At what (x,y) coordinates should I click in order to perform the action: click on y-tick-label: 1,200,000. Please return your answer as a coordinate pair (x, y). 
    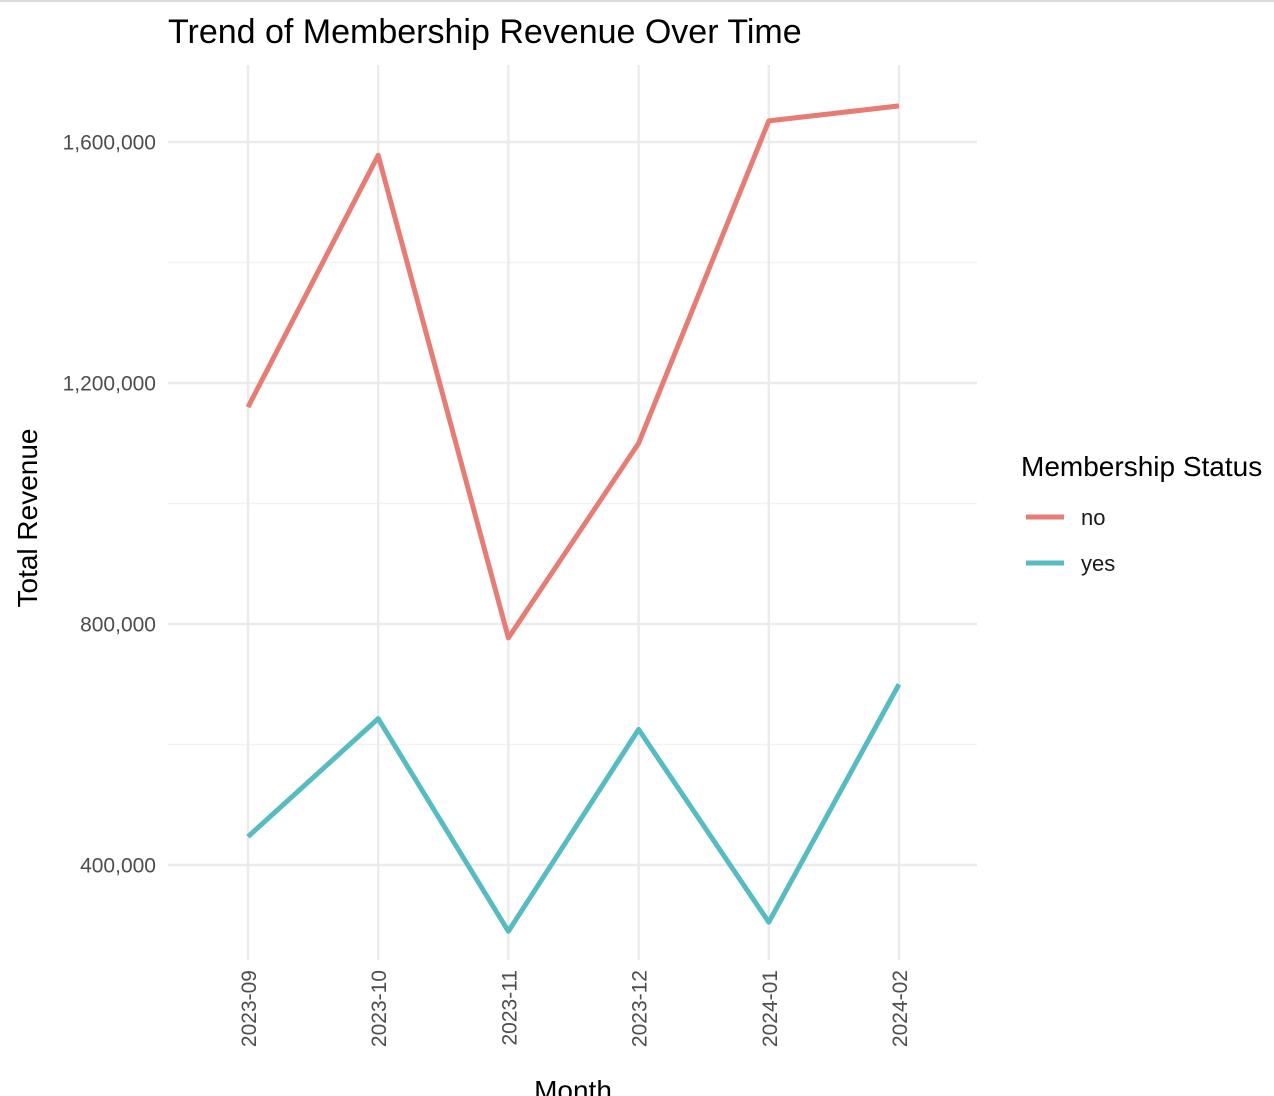
    Looking at the image, I should click on (109, 384).